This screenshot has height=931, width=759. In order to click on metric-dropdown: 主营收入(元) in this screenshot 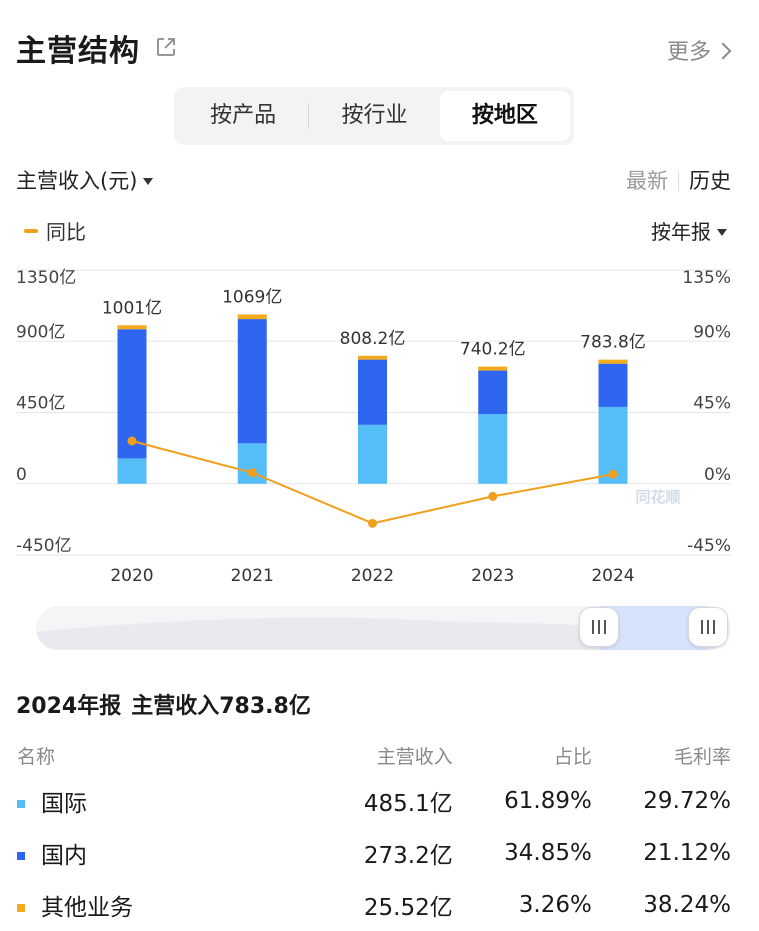, I will do `click(85, 180)`.